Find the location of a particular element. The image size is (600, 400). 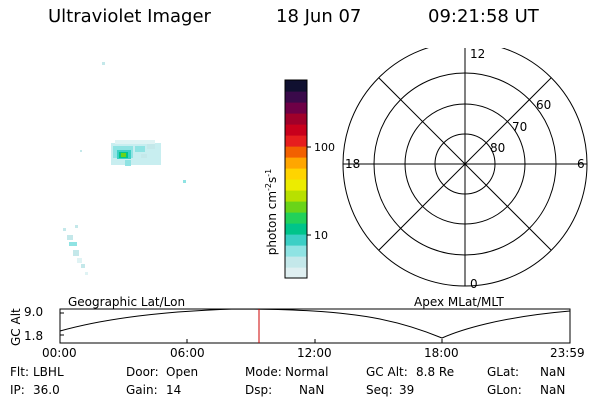

orbit-left-title: Geographic Lat/Lon is located at coordinates (127, 302).